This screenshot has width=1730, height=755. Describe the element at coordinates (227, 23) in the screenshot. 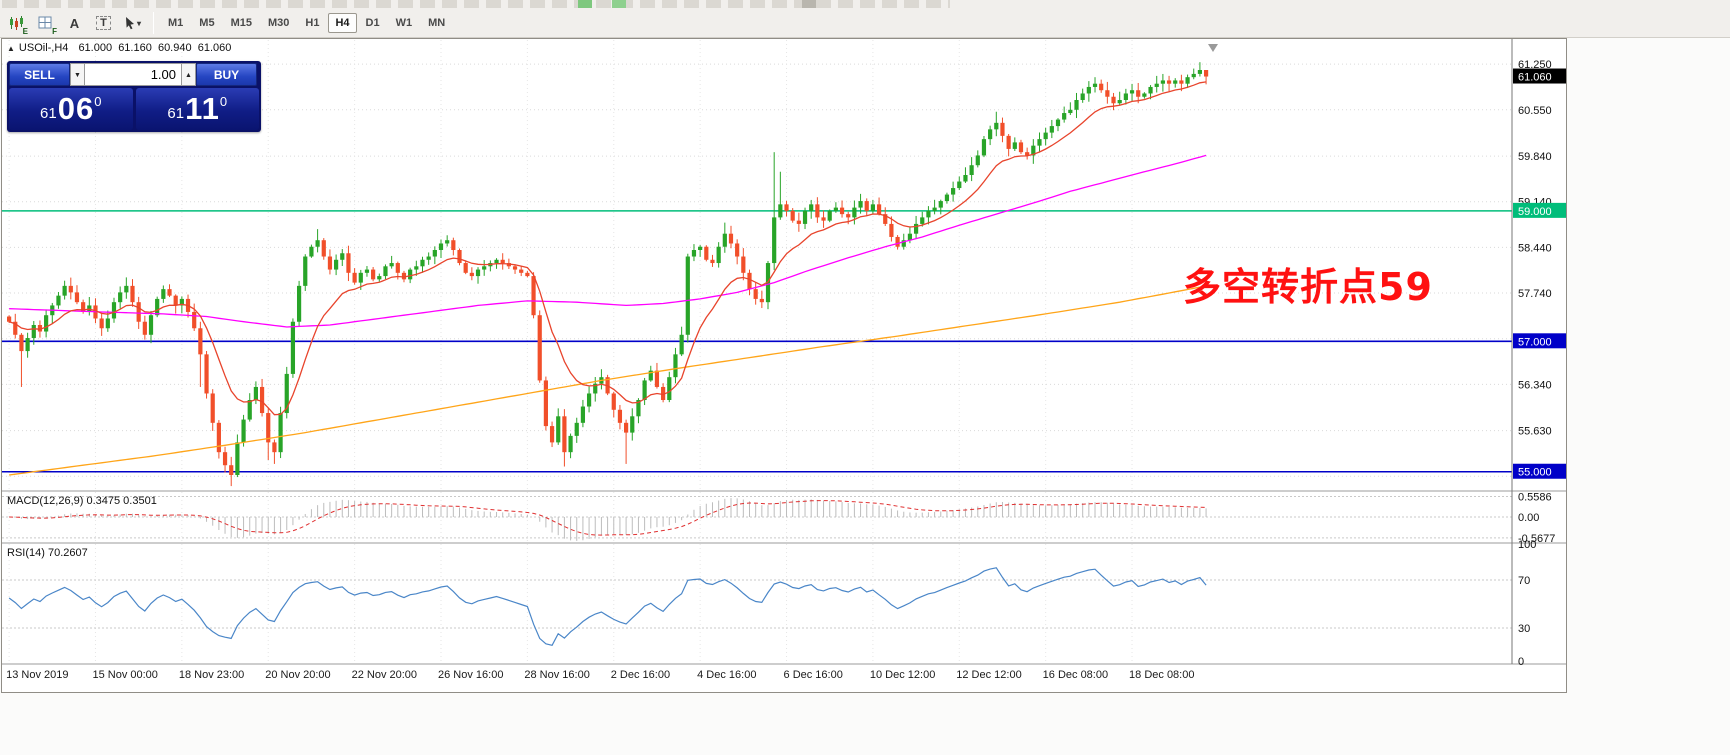

I see `toolbar-icon-row: E F A T ▾ M1 M5 M15 M30 H1 H4 D1 W1 MN` at that location.